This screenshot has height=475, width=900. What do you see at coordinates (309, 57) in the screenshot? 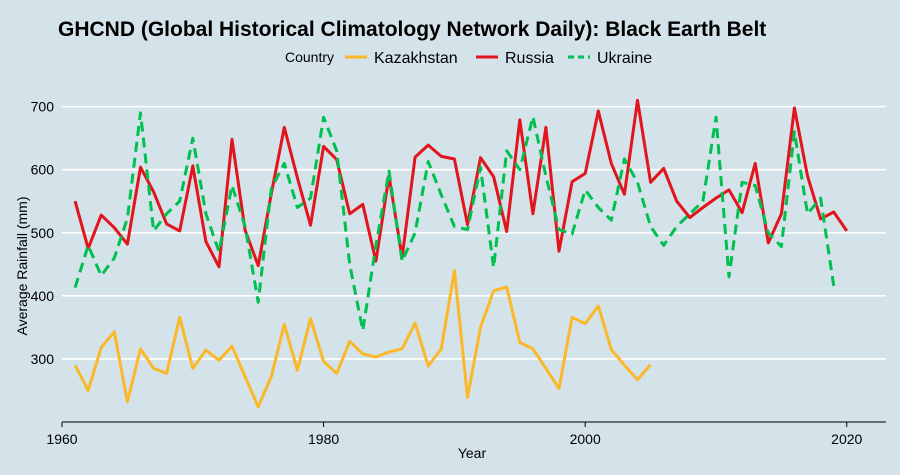
I see `legend-title: Country` at bounding box center [309, 57].